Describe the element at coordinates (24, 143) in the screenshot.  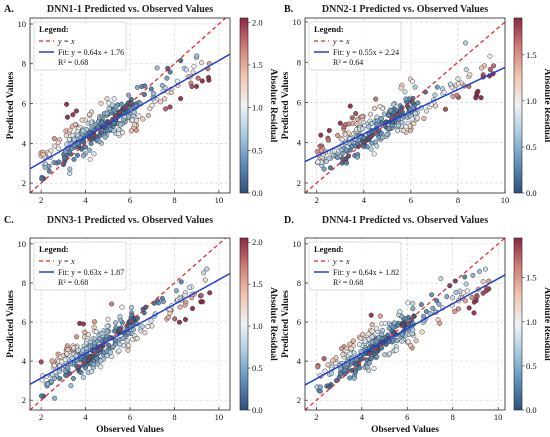
I see `y-tick-label: 4` at that location.